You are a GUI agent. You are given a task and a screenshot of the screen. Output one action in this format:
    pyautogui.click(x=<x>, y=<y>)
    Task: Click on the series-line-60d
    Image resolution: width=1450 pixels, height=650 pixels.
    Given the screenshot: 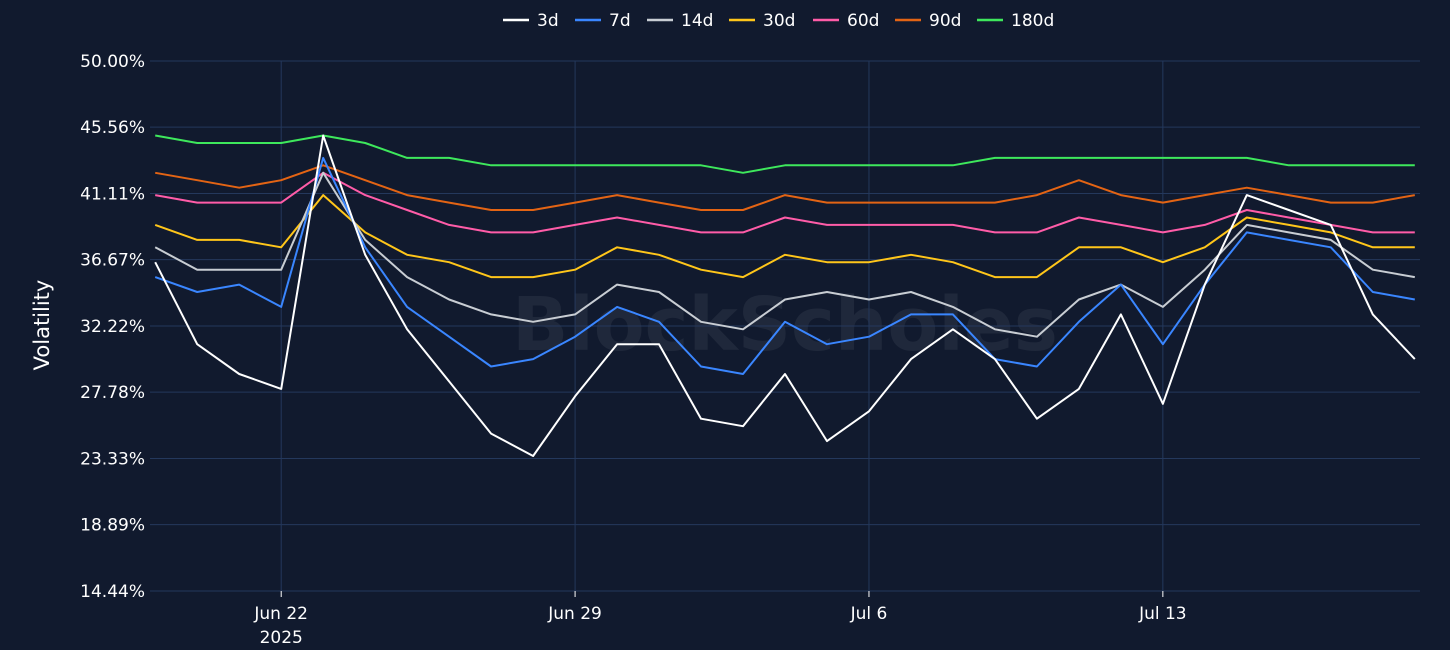 What is the action you would take?
    pyautogui.click(x=785, y=202)
    